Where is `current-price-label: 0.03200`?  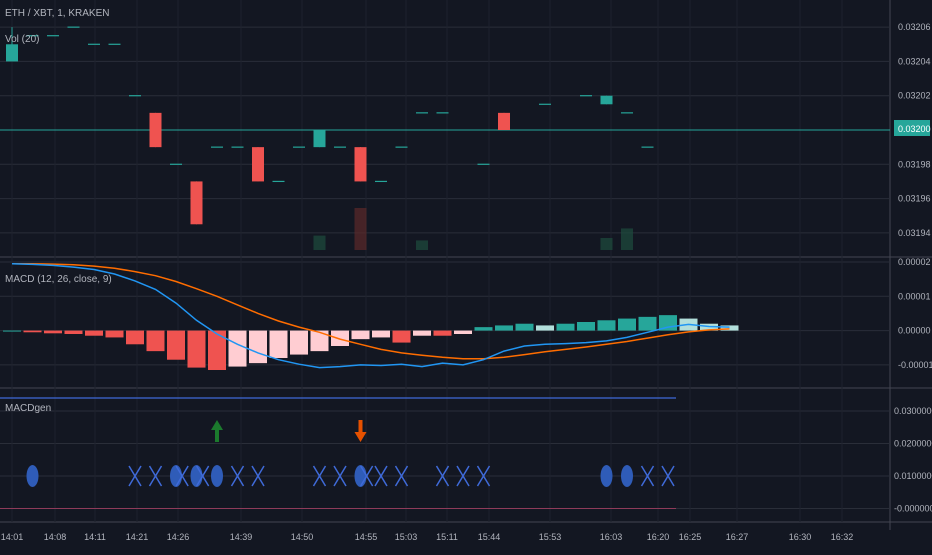 current-price-label: 0.03200 is located at coordinates (914, 129).